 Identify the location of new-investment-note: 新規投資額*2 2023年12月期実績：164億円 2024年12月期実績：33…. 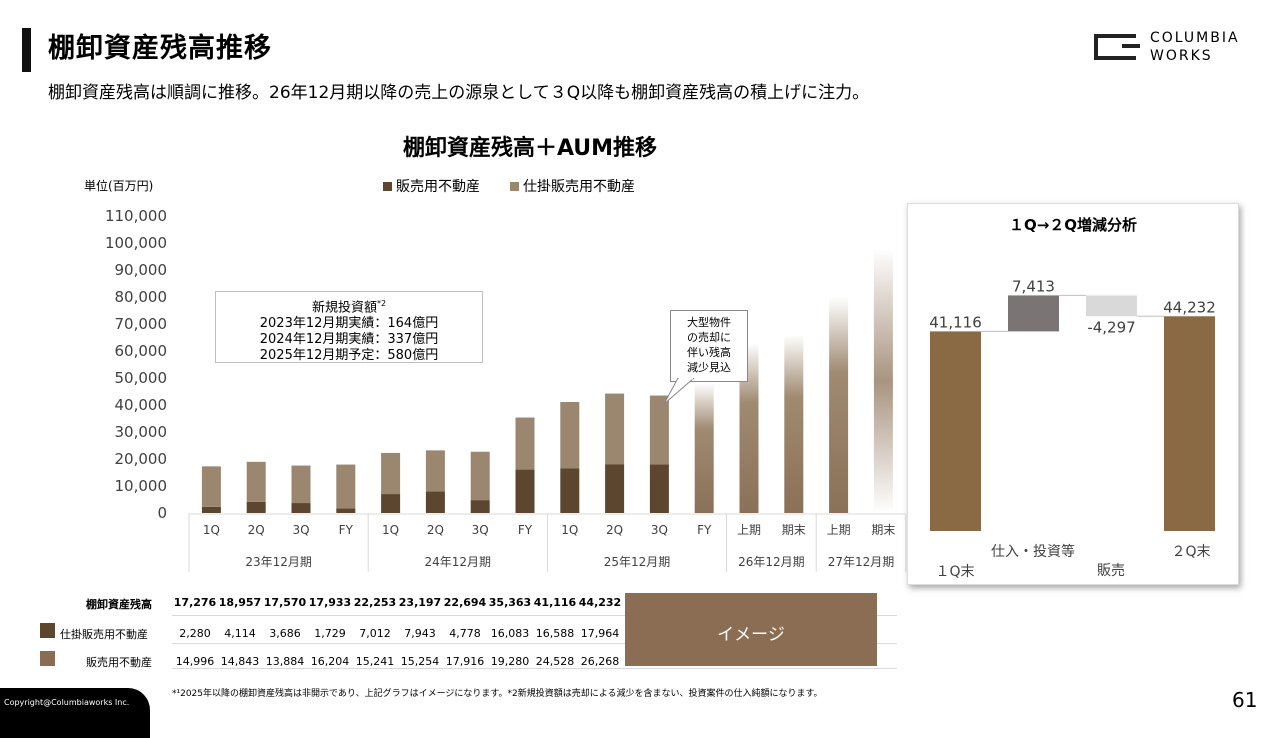
(349, 327).